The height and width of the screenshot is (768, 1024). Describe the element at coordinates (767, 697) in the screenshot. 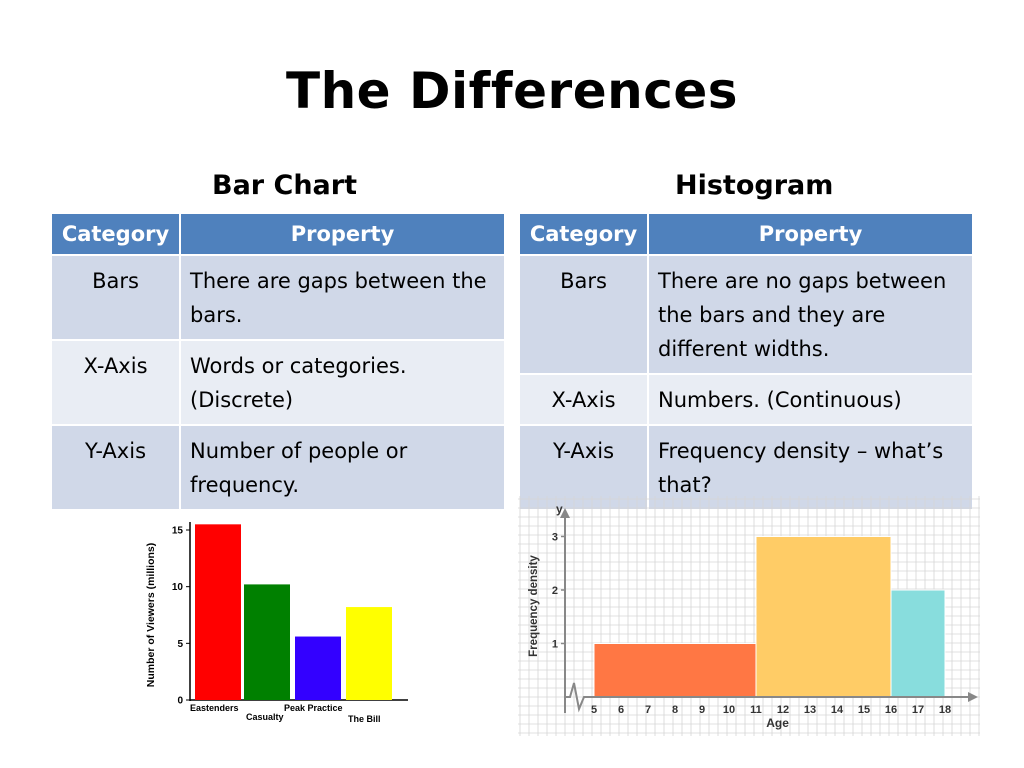

I see `x-axis-line` at that location.